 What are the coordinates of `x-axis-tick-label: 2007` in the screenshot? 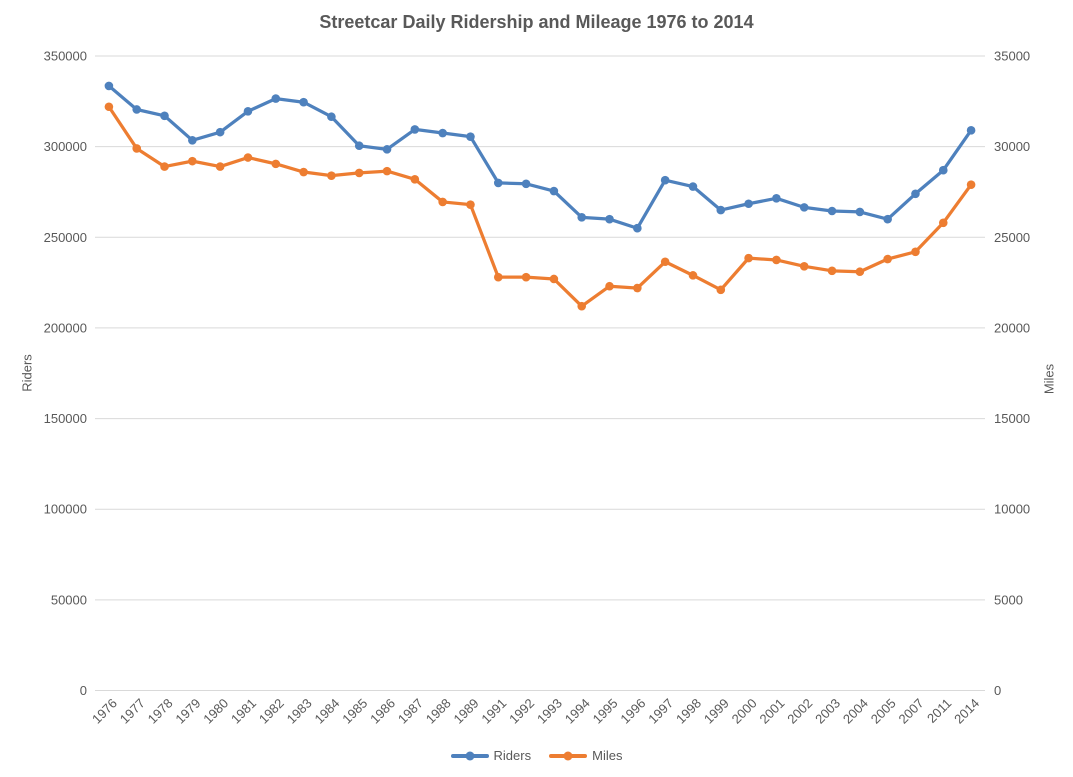 It's located at (911, 711).